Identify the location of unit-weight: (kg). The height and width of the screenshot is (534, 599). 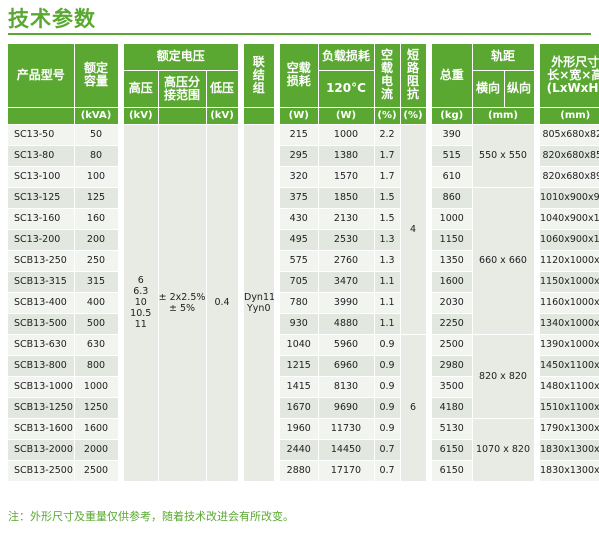
(452, 116).